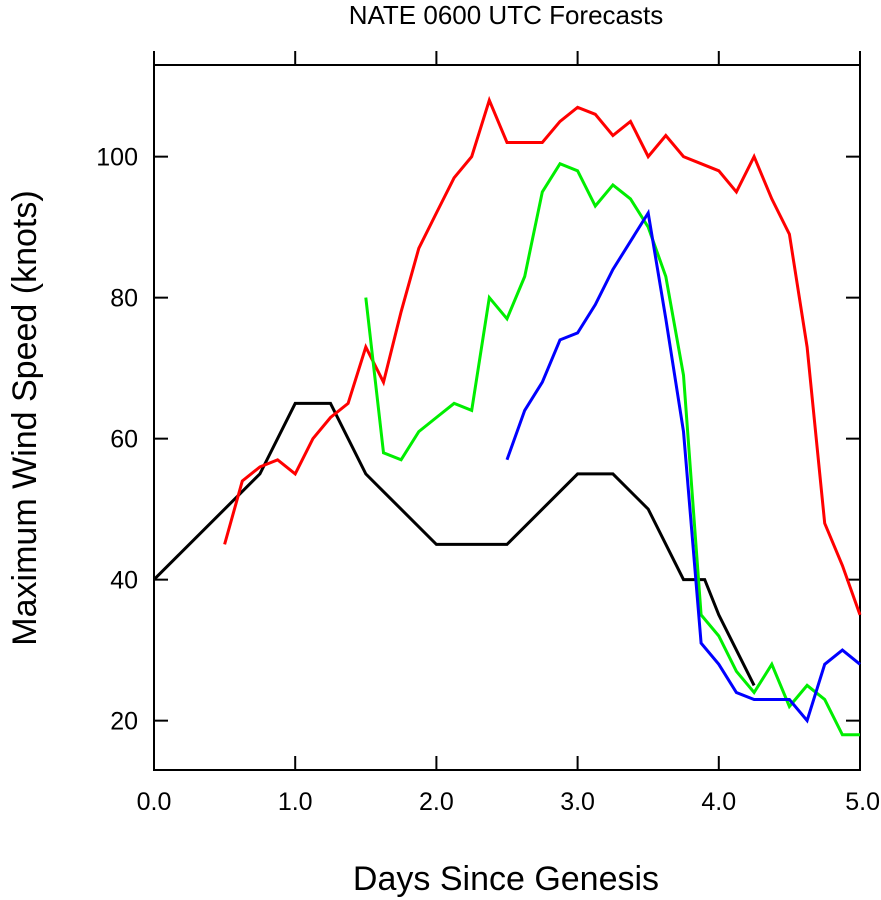  What do you see at coordinates (577, 802) in the screenshot?
I see `x-tick-label: 3.0` at bounding box center [577, 802].